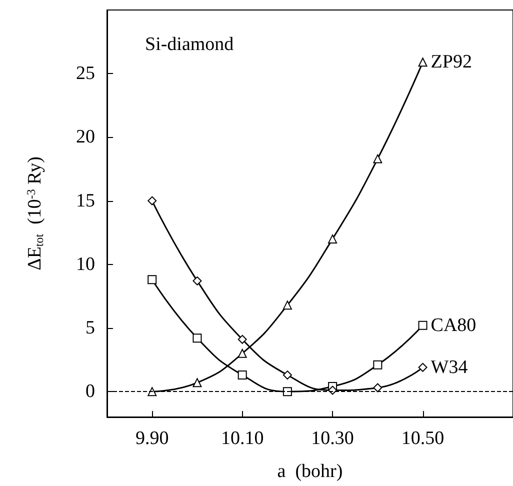  What do you see at coordinates (85, 73) in the screenshot?
I see `y-tick-label: 25` at bounding box center [85, 73].